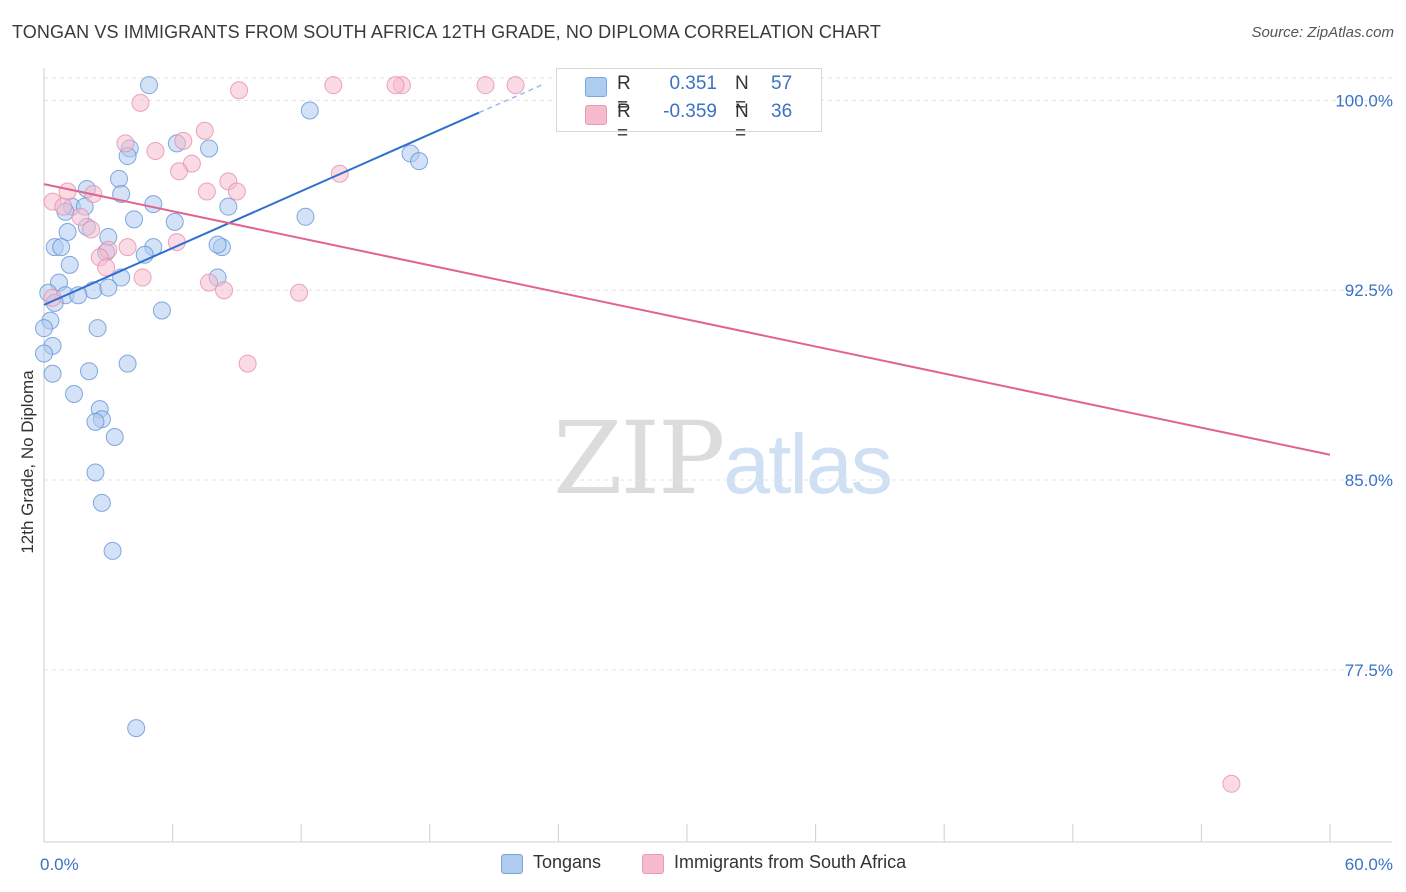 The image size is (1406, 892). Describe the element at coordinates (1369, 480) in the screenshot. I see `y-tick-label: 85.0%` at that location.